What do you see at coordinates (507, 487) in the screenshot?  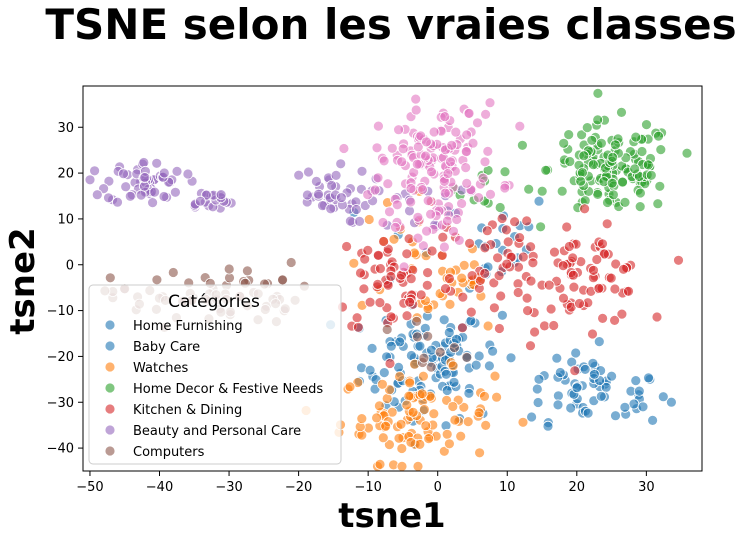 I see `x-tick-label: 10` at bounding box center [507, 487].